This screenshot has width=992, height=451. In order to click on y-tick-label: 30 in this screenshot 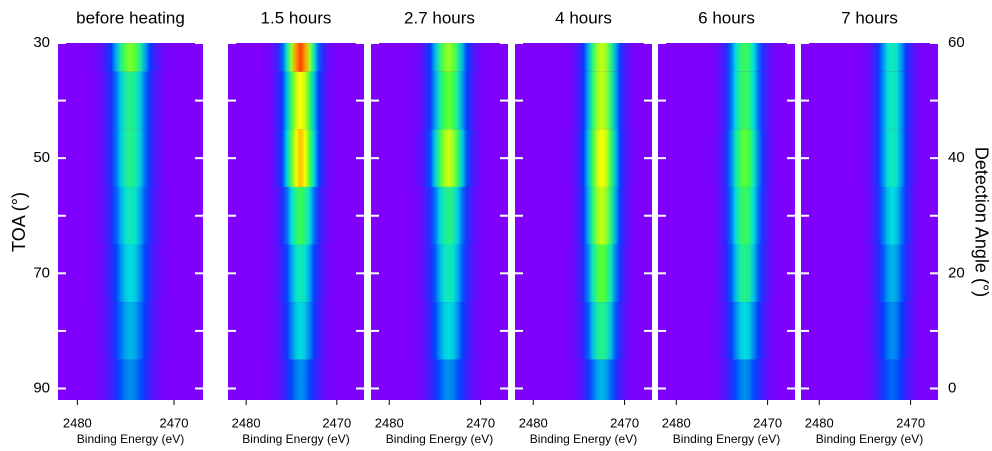, I will do `click(41, 42)`.